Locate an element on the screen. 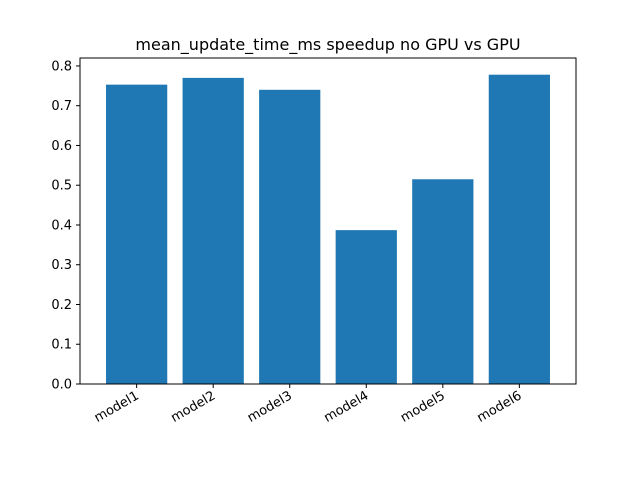 The height and width of the screenshot is (480, 640). x-tick-label: model3 is located at coordinates (270, 406).